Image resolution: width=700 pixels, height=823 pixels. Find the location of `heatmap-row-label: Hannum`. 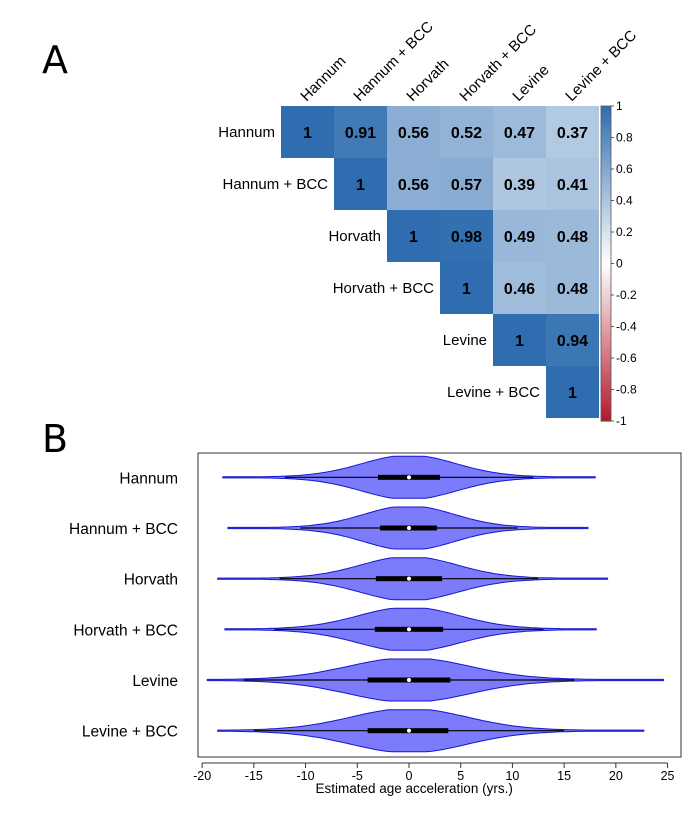

heatmap-row-label: Hannum is located at coordinates (246, 132).